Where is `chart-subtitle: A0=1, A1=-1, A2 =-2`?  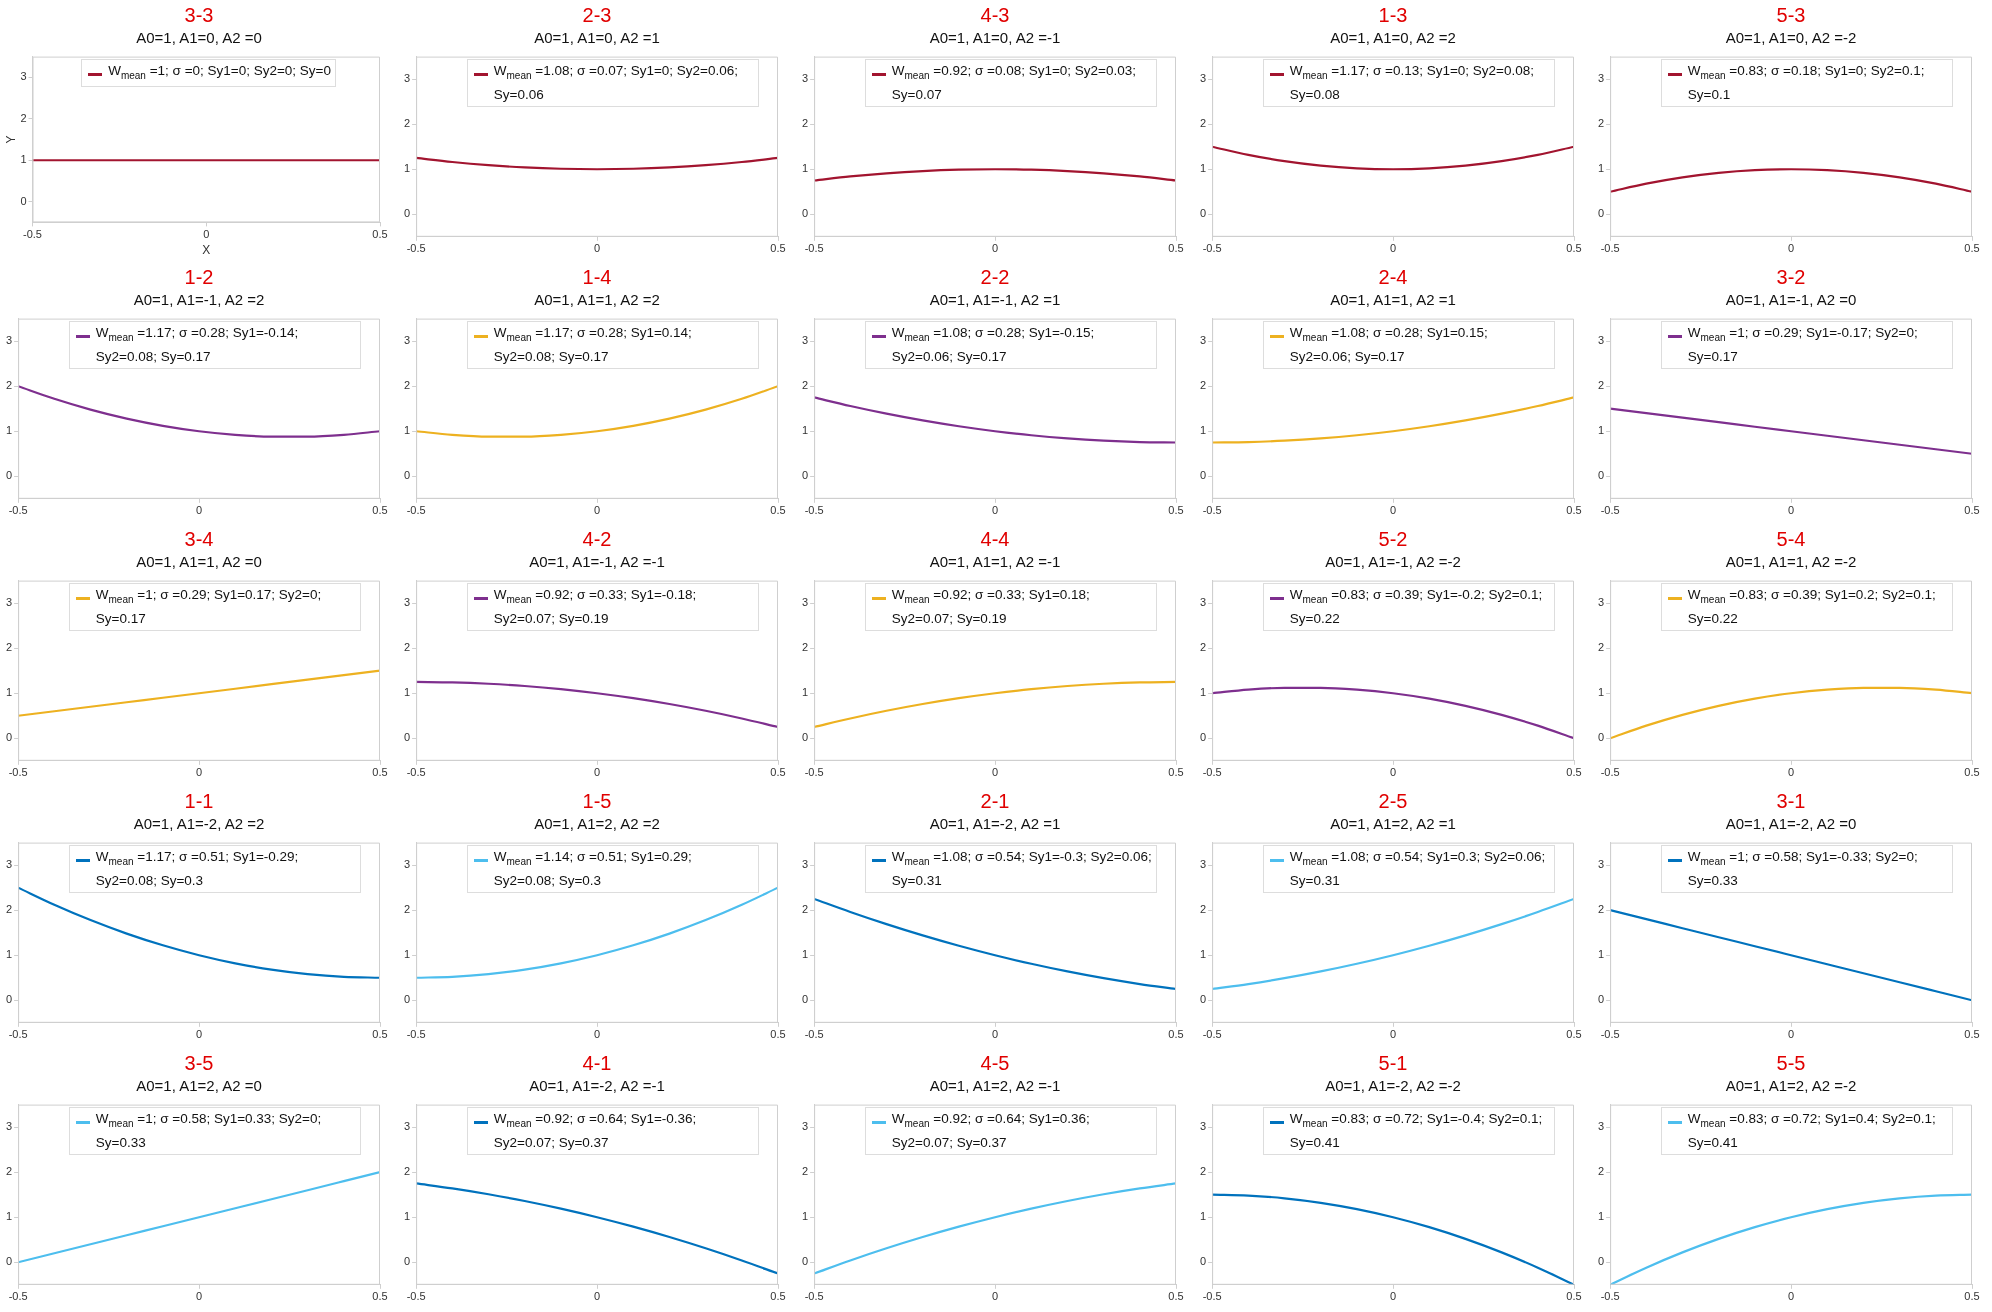
chart-subtitle: A0=1, A1=-1, A2 =-2 is located at coordinates (1393, 562).